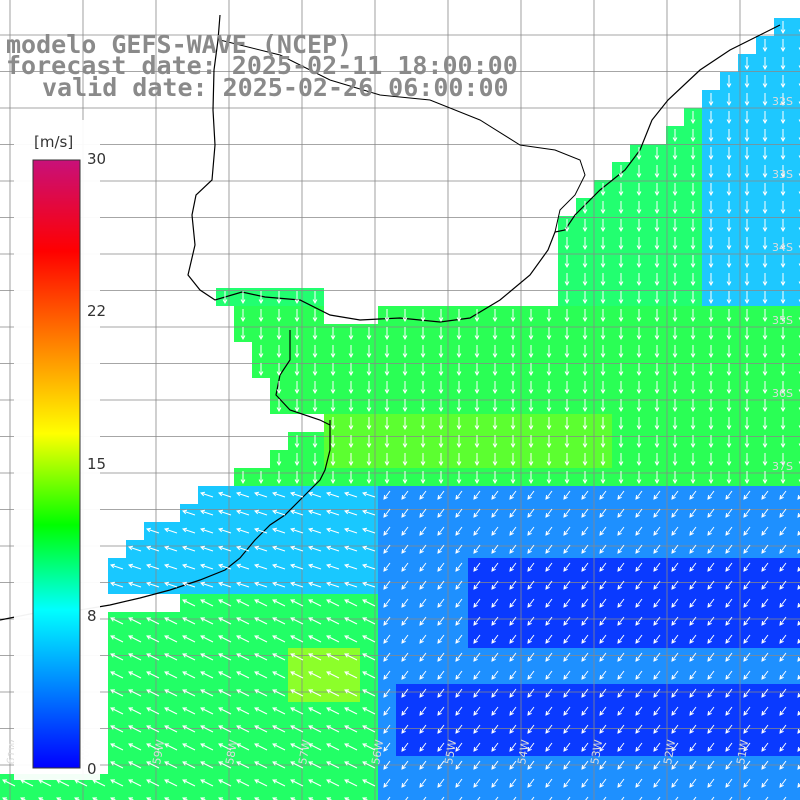 The height and width of the screenshot is (800, 800). Describe the element at coordinates (669, 752) in the screenshot. I see `lon-label: 52W` at that location.